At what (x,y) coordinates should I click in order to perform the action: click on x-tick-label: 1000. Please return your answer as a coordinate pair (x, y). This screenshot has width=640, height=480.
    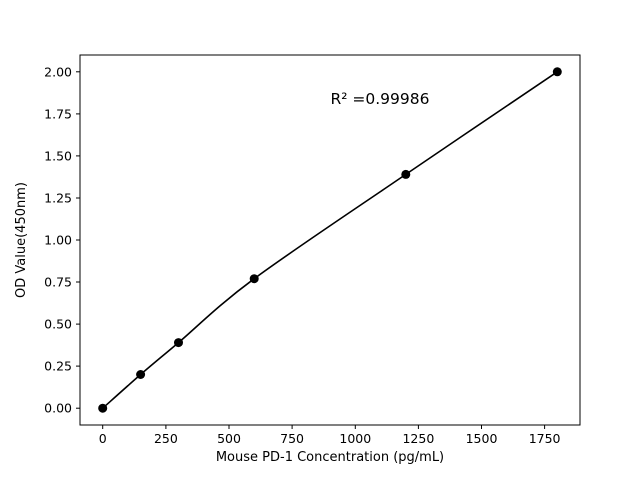
    Looking at the image, I should click on (355, 438).